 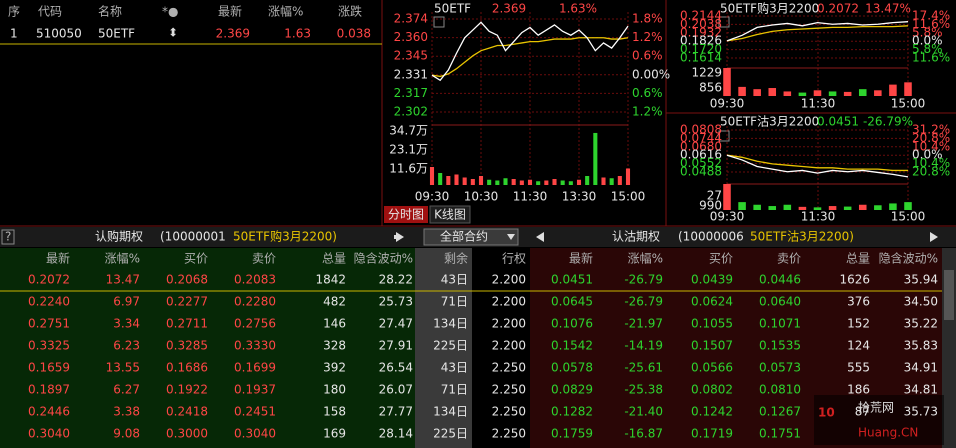 What do you see at coordinates (119, 236) in the screenshot?
I see `toolbar-text: 认购期权` at bounding box center [119, 236].